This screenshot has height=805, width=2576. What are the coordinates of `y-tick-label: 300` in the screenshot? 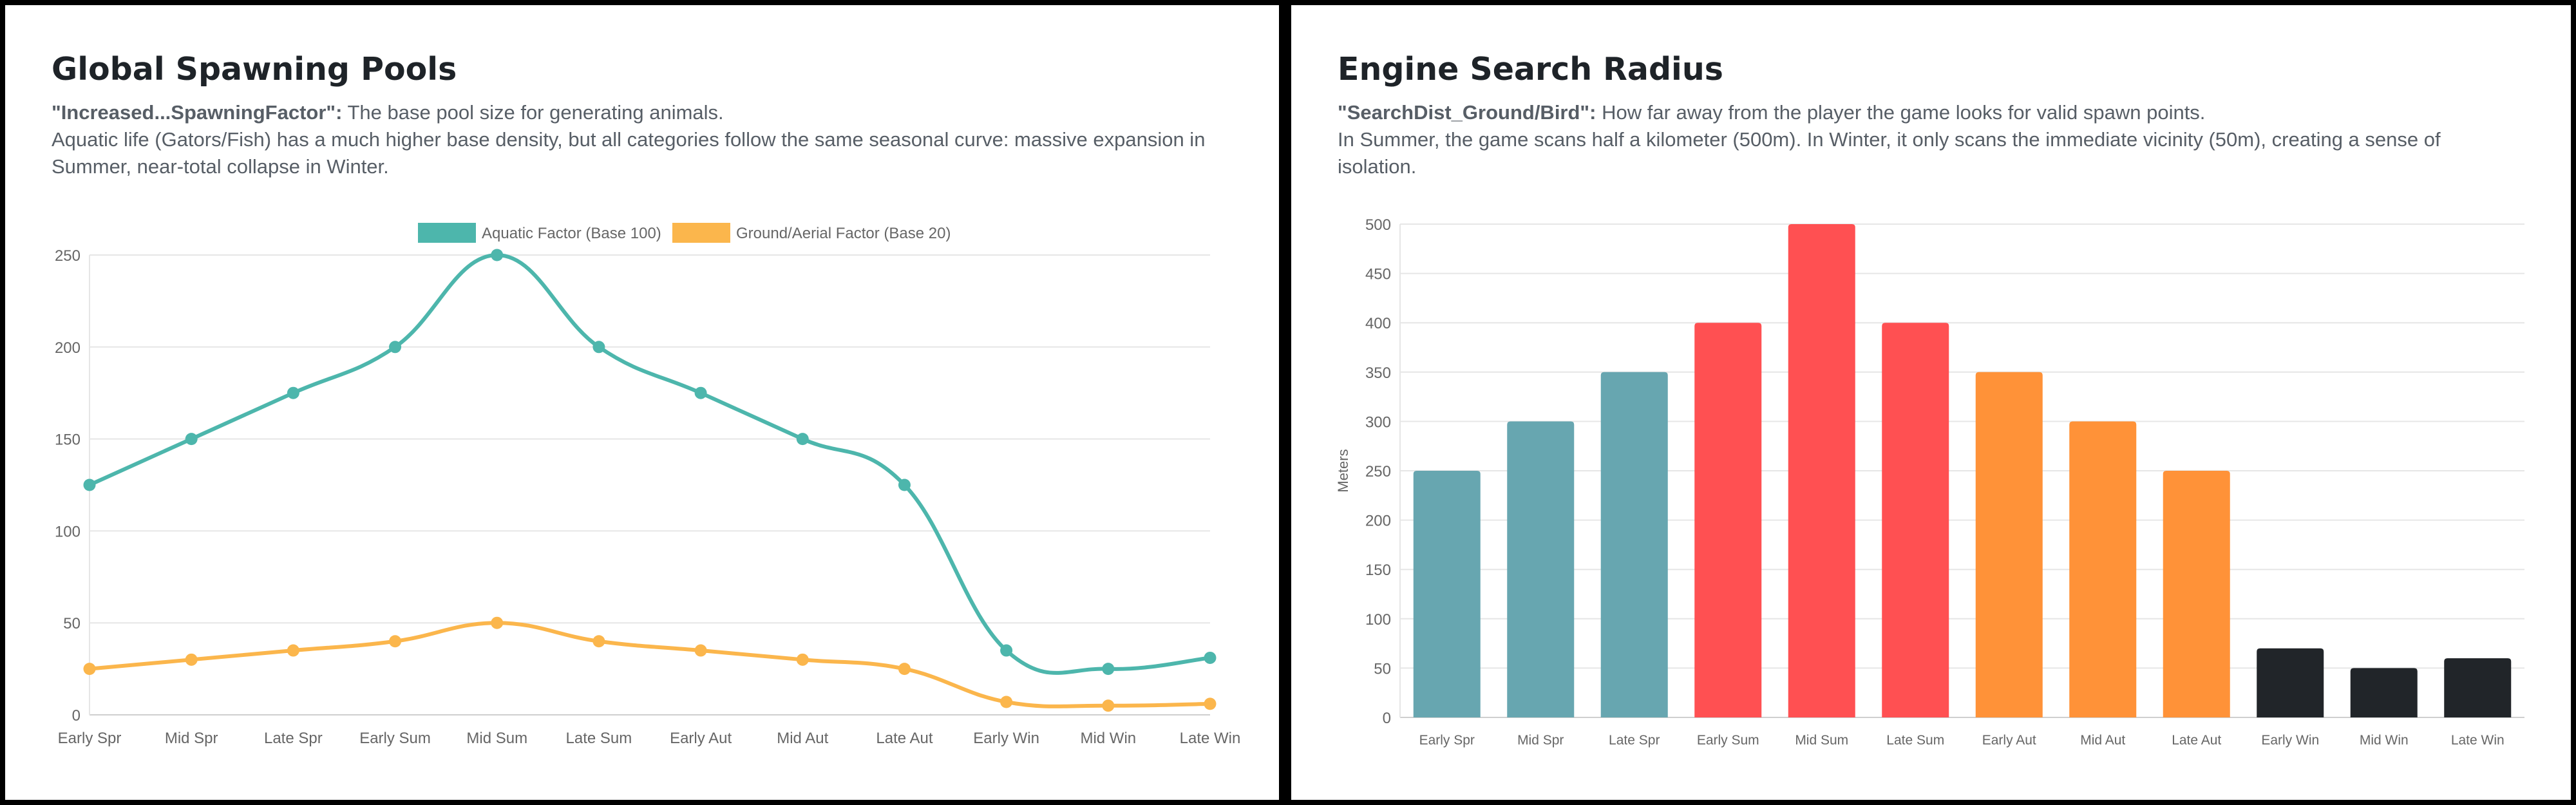 It's located at (1378, 422).